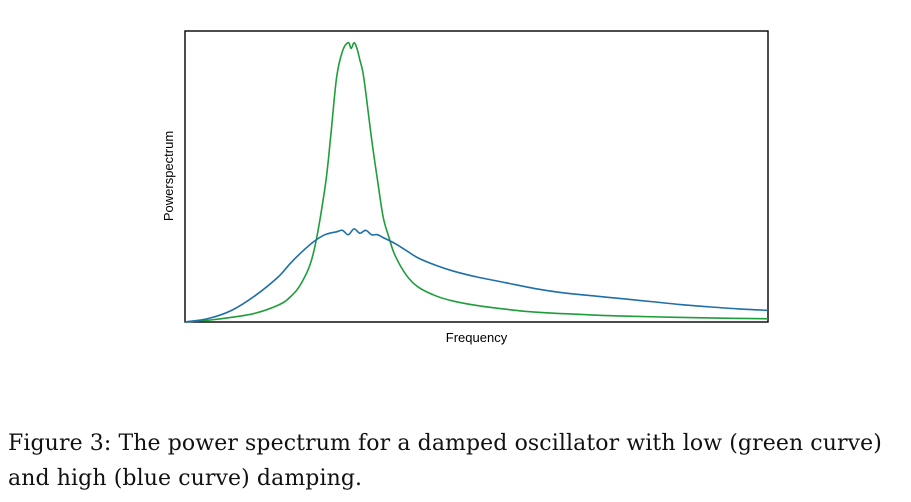 The height and width of the screenshot is (502, 911). I want to click on caption-line-2: and high (blue curve) damping., so click(185, 478).